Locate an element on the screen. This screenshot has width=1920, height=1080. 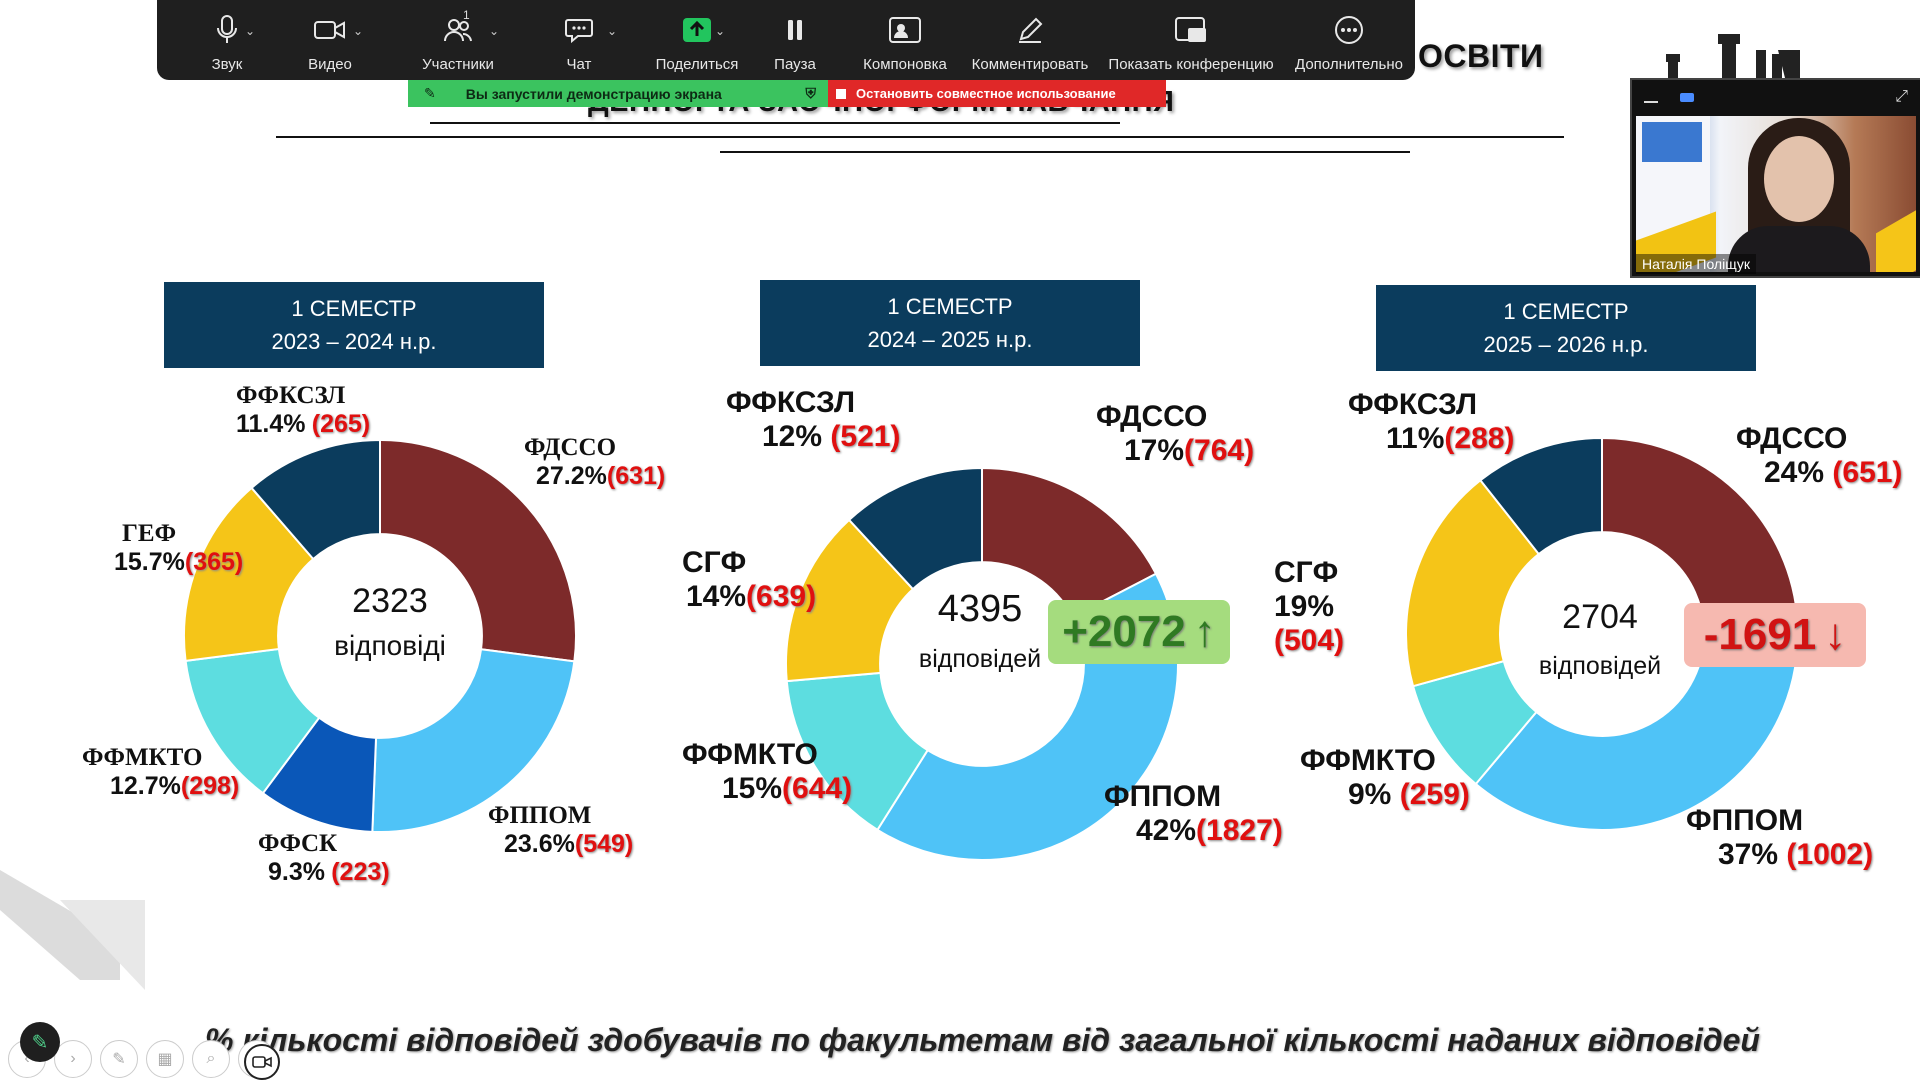
annotate-button: Комментировать is located at coordinates (1030, 40).